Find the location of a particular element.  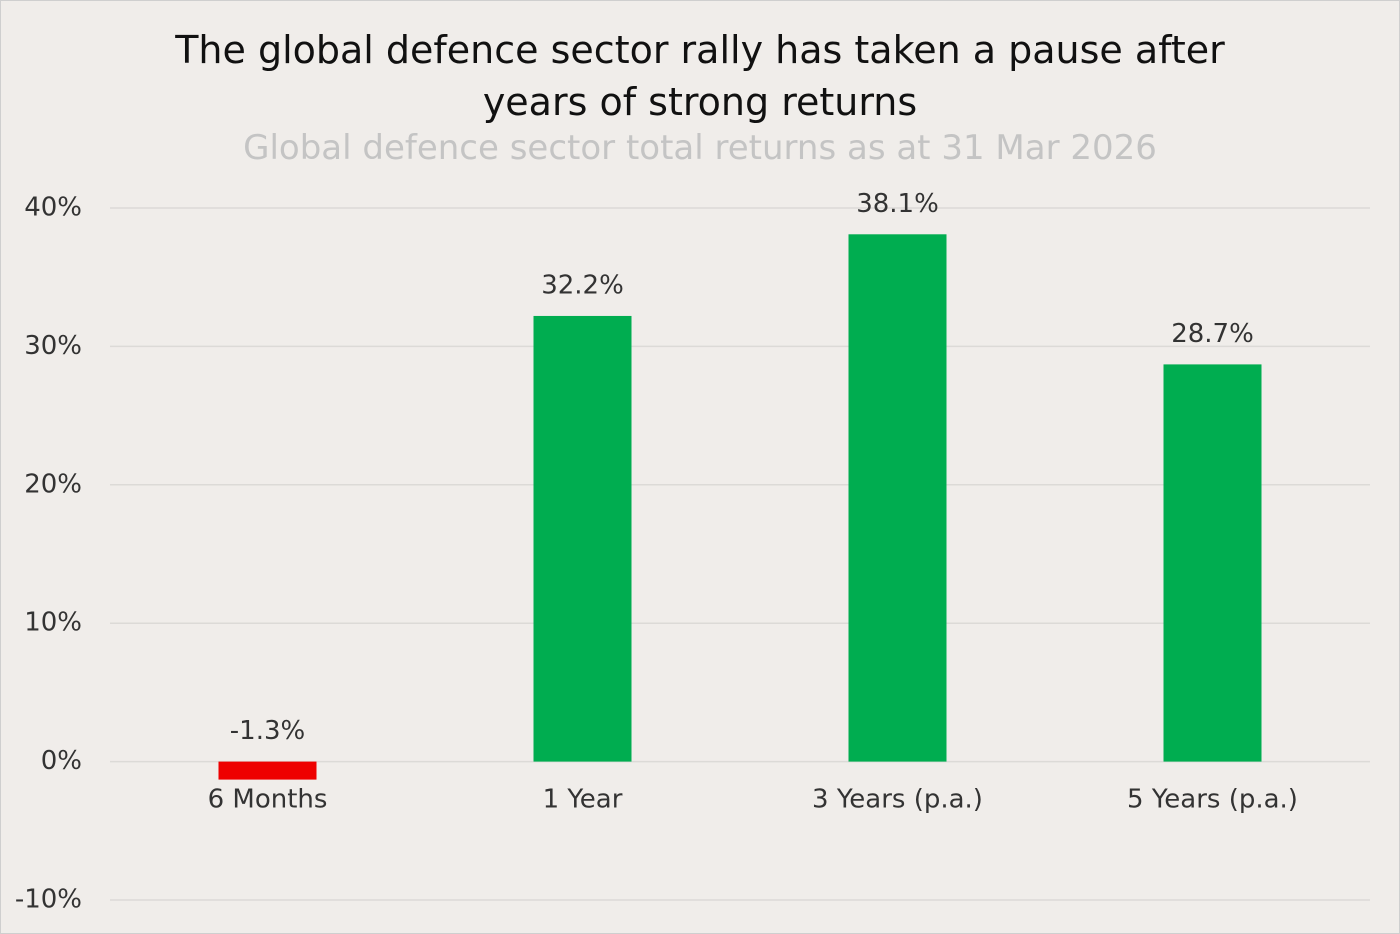

value-label: 28.7% is located at coordinates (1212, 334).